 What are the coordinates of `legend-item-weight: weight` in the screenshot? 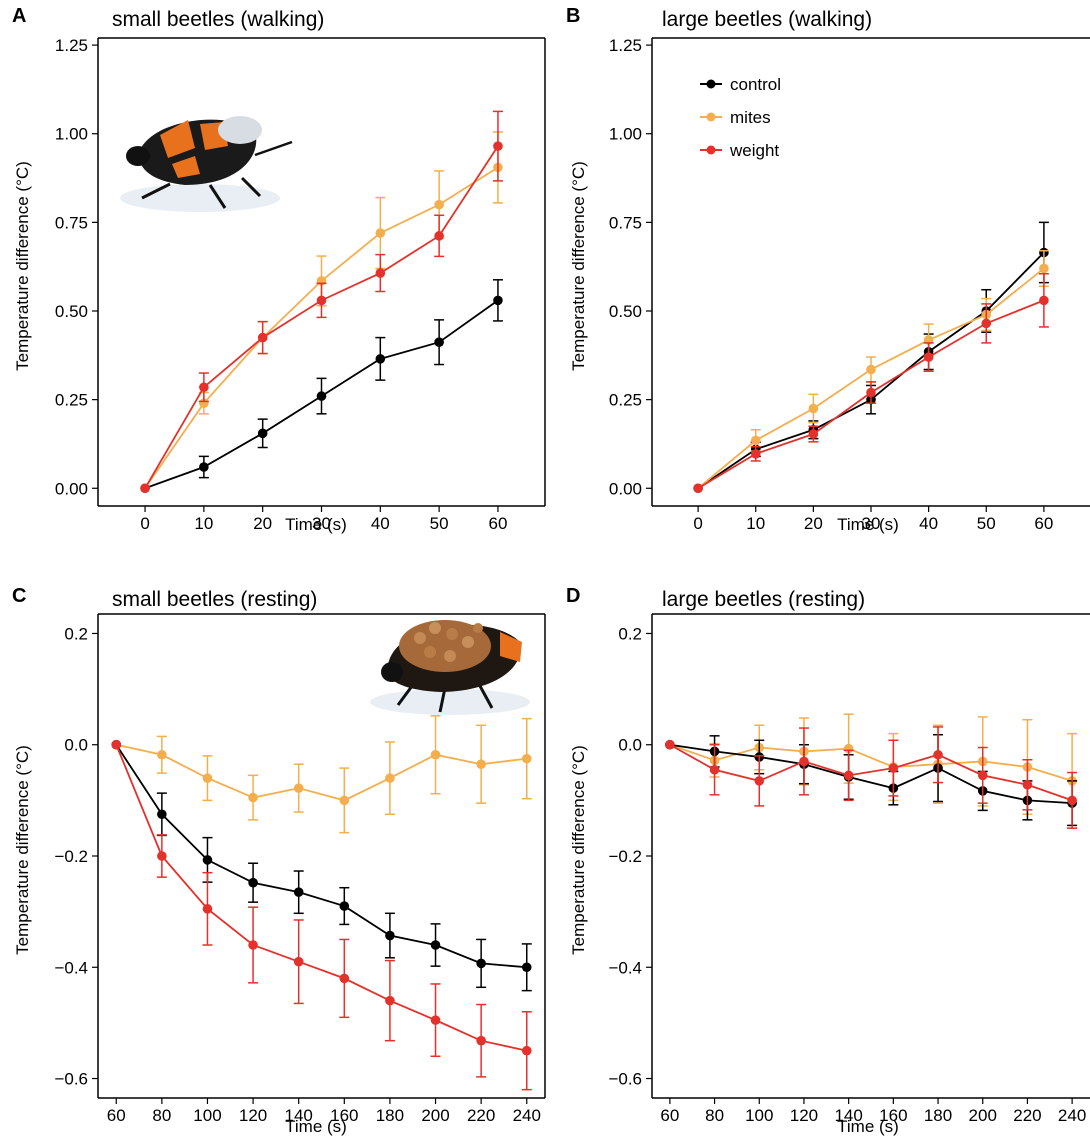 It's located at (739, 150).